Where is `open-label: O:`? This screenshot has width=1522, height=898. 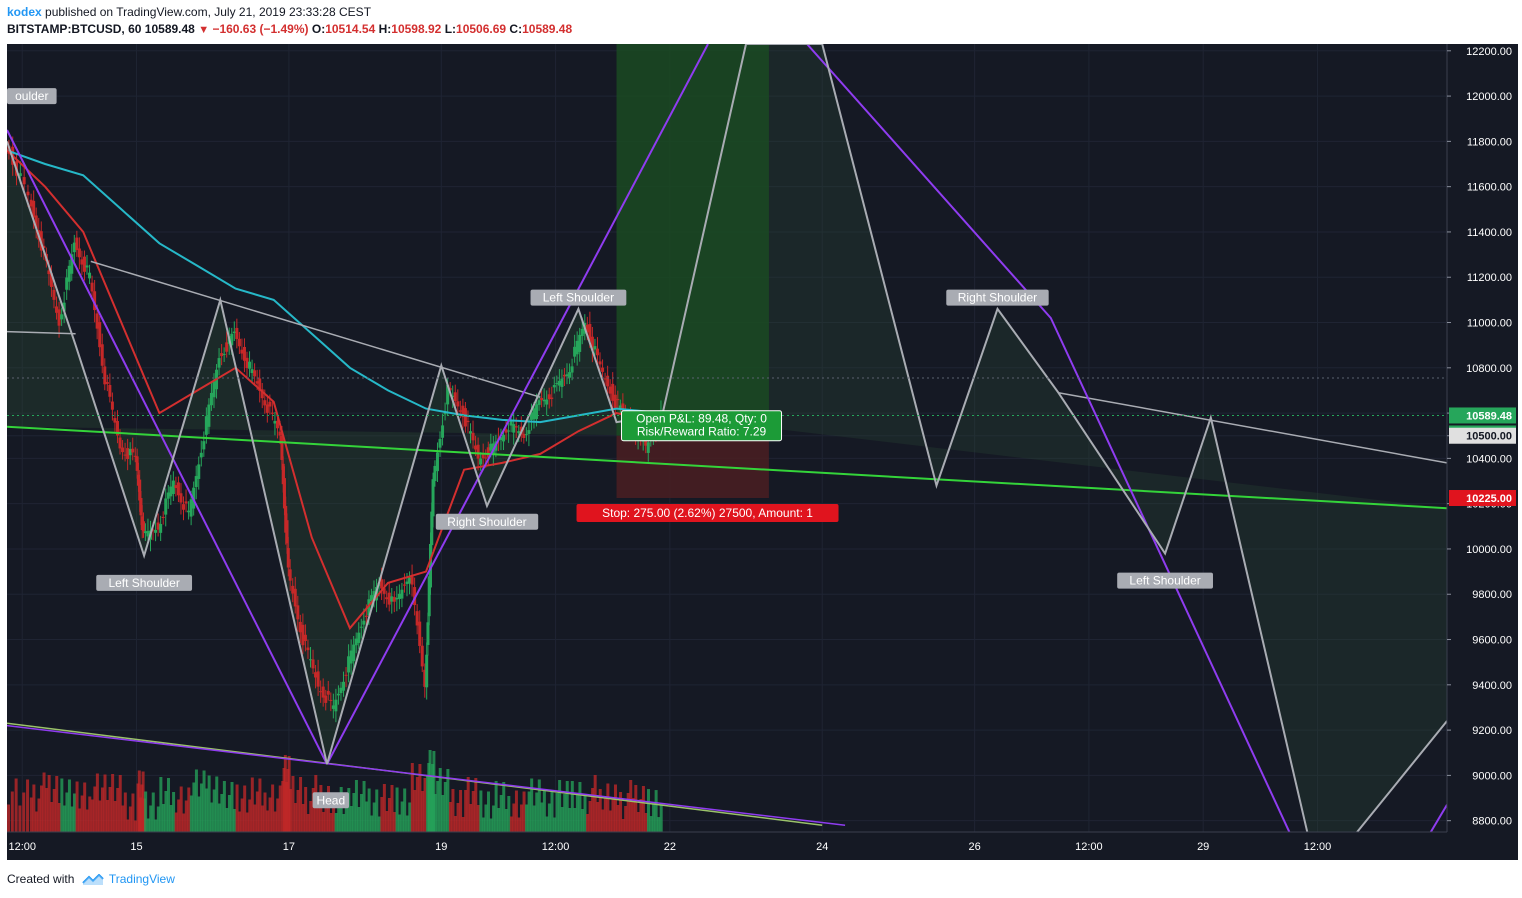
open-label: O: is located at coordinates (318, 29).